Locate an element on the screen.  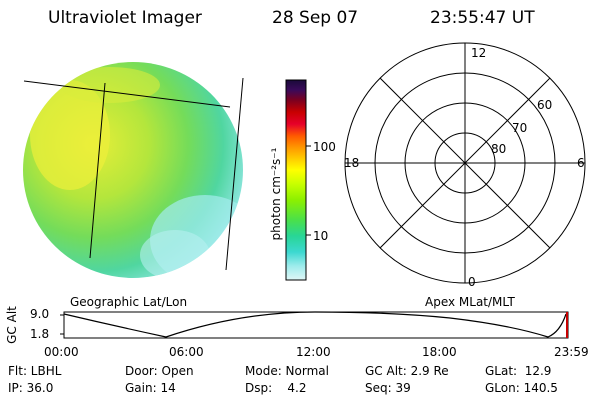
dsp-field: Dsp: 4.2 is located at coordinates (276, 388).